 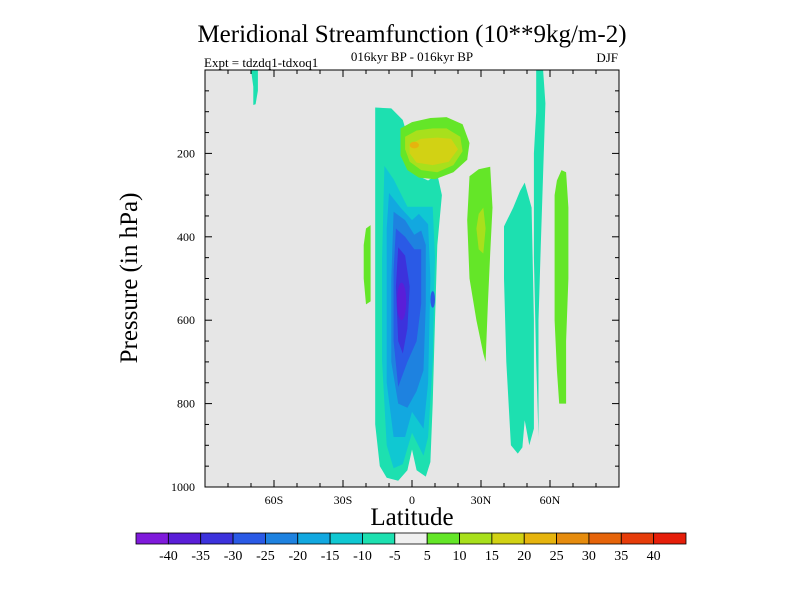 What do you see at coordinates (481, 230) in the screenshot?
I see `pos-30n-band-inner` at bounding box center [481, 230].